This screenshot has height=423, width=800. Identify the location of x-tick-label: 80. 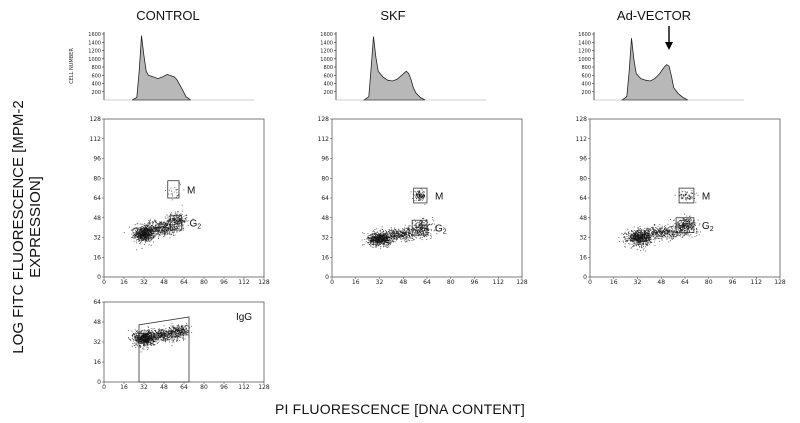
(204, 387).